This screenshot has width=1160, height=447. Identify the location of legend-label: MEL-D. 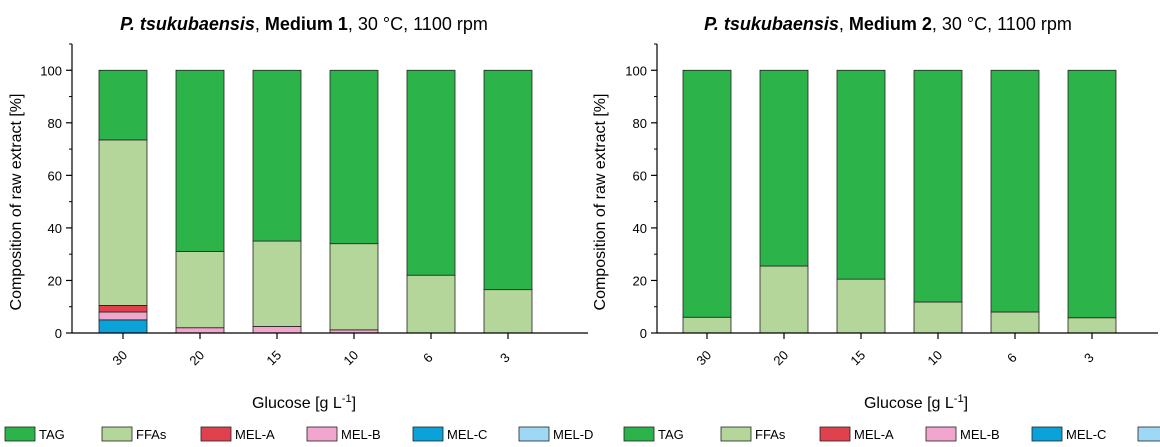
(573, 434).